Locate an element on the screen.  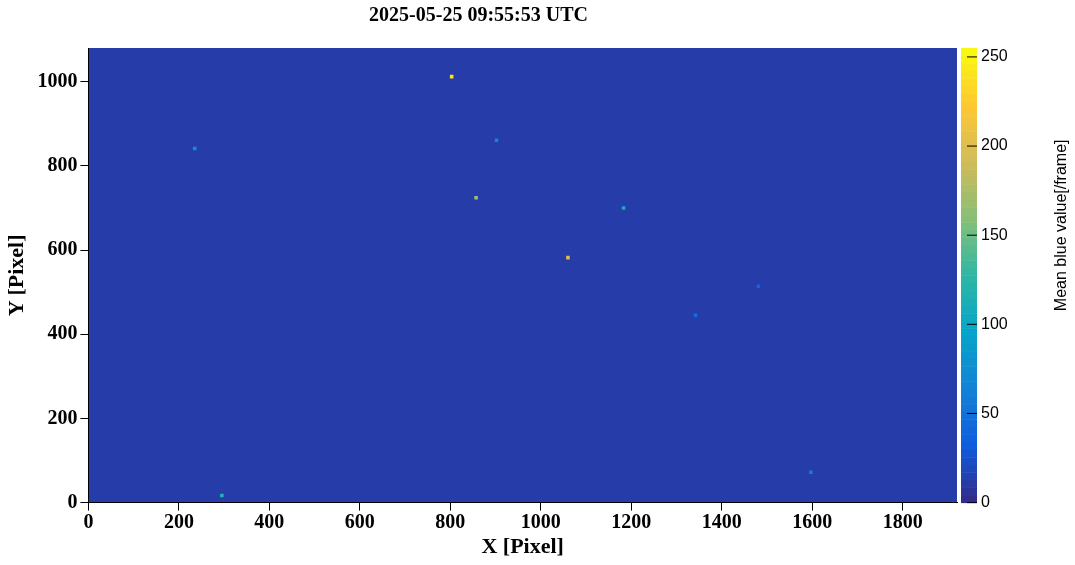
y-tick-label: 0 is located at coordinates (72, 500).